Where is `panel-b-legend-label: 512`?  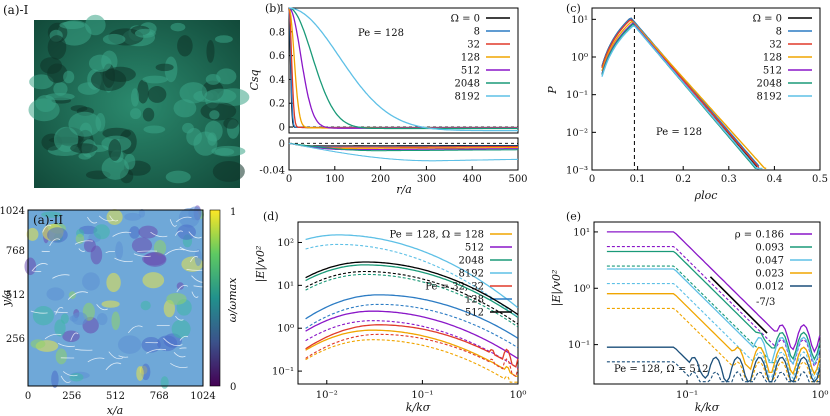
panel-b-legend-label: 512 is located at coordinates (470, 71).